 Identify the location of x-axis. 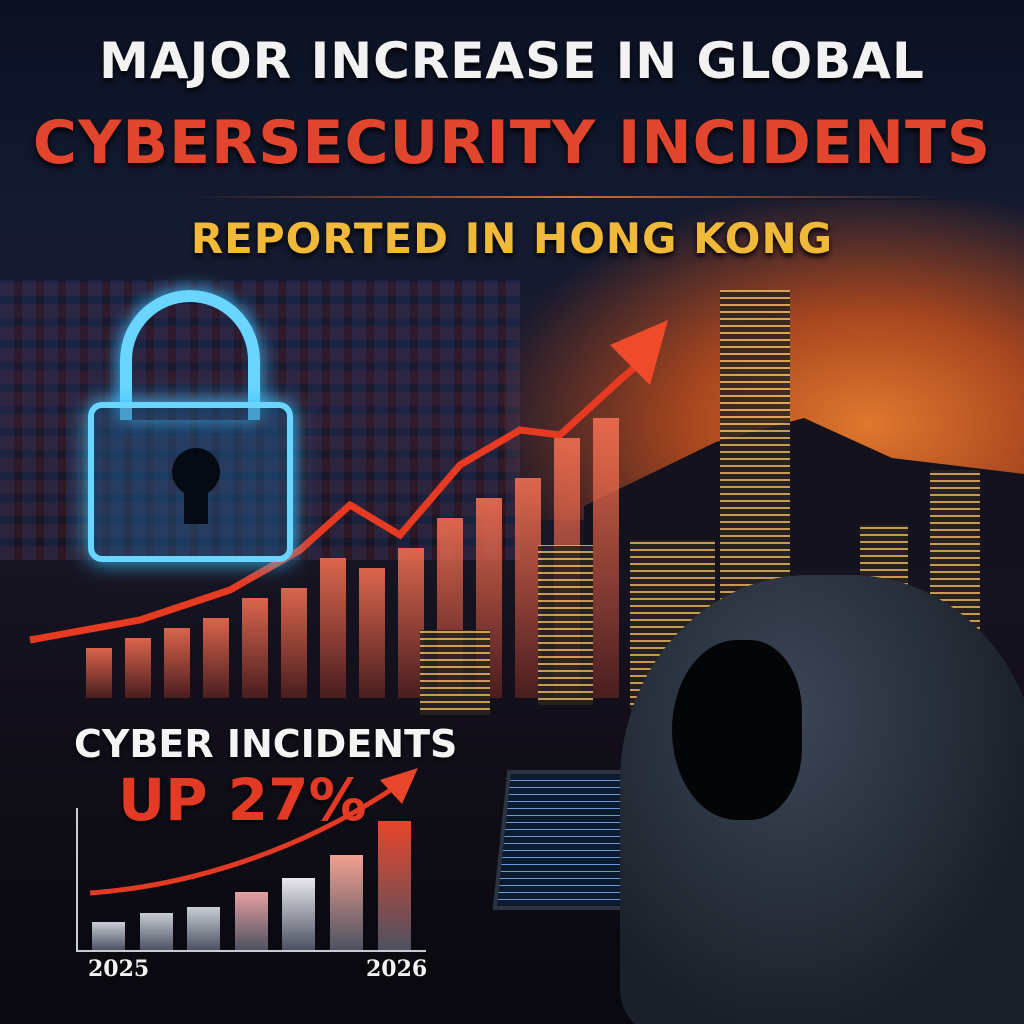
(251, 951).